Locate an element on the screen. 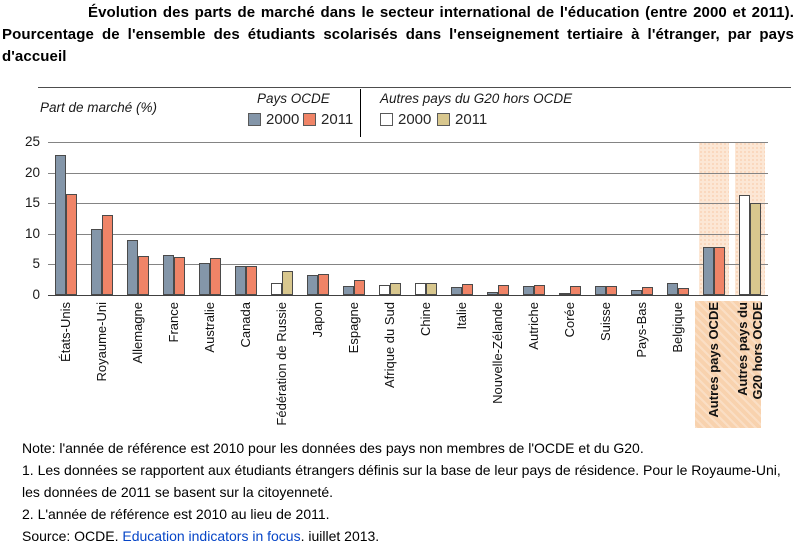 This screenshot has height=541, width=796. y-tick-label: 15 is located at coordinates (32, 203).